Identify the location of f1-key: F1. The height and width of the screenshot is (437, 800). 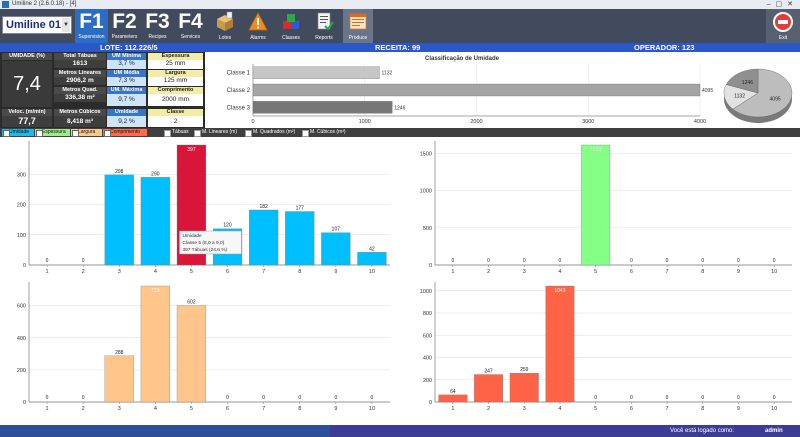
(91, 21).